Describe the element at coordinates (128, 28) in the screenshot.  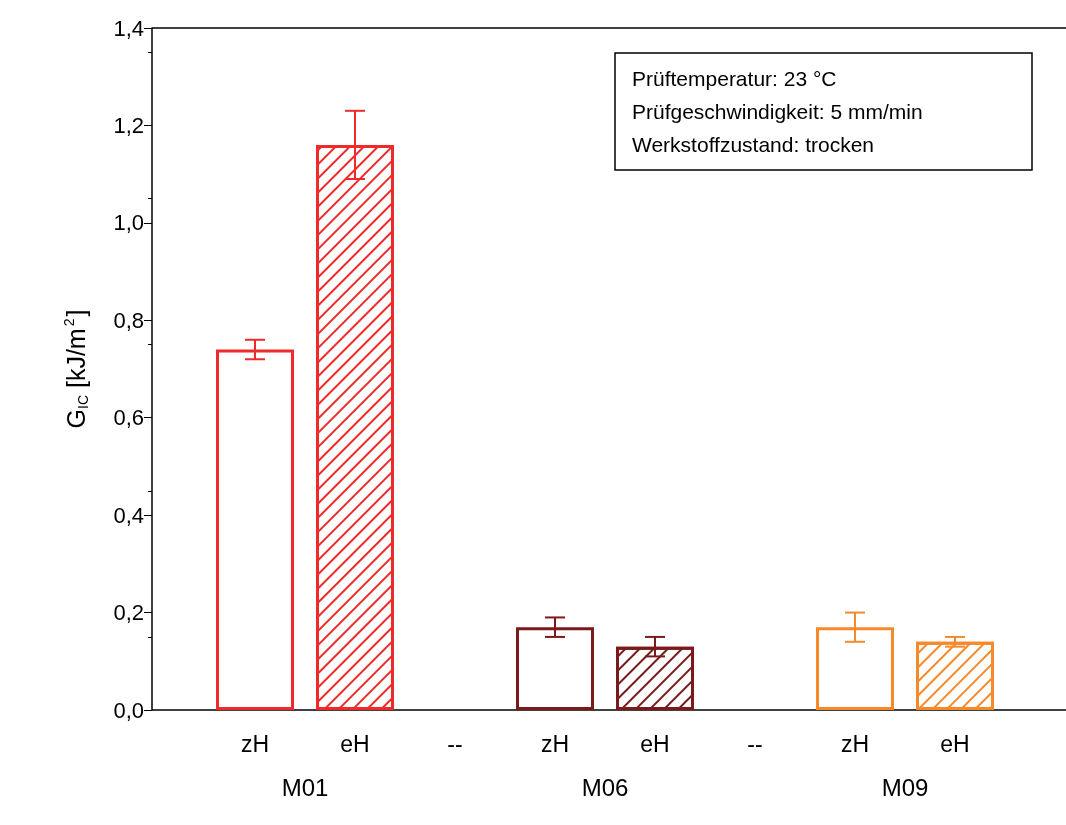
I see `y-tick-label: 1,4` at that location.